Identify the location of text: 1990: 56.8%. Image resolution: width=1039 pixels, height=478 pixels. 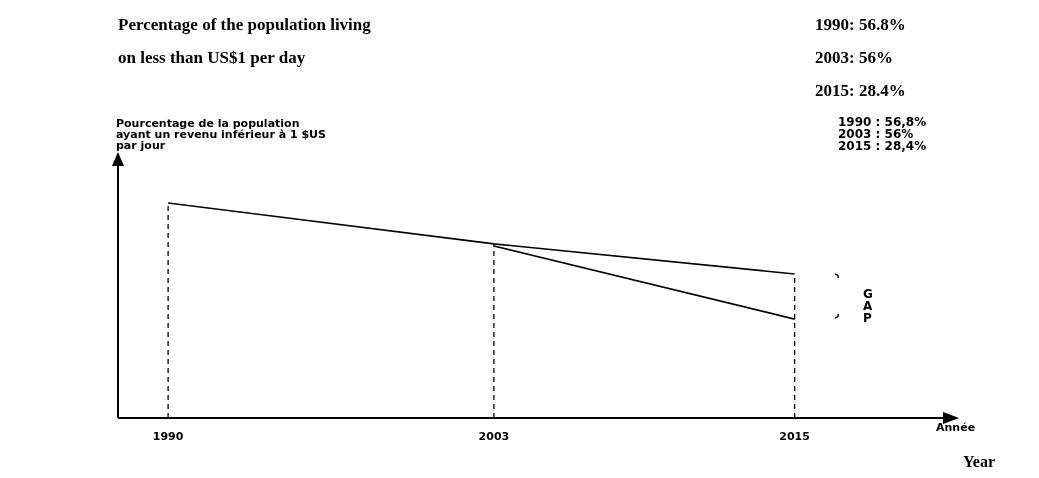
(860, 25).